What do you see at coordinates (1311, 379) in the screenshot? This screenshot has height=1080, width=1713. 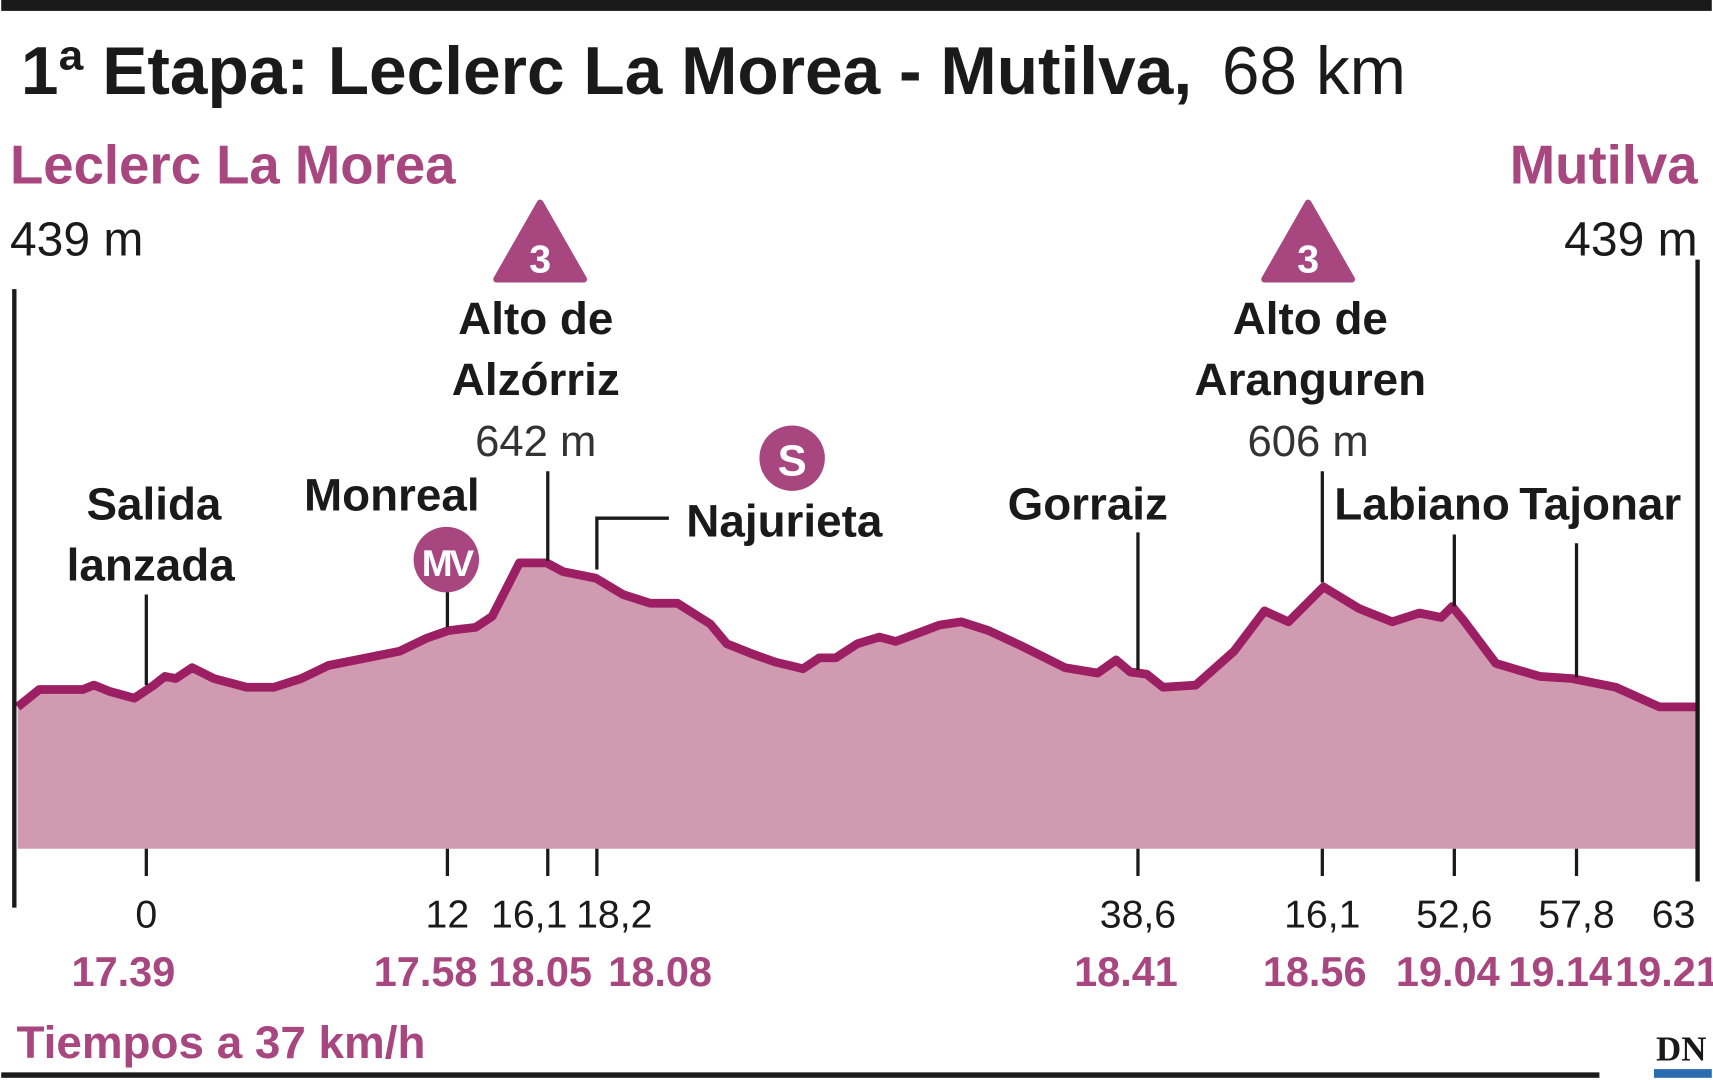 I see `climb-name-2: Aranguren` at bounding box center [1311, 379].